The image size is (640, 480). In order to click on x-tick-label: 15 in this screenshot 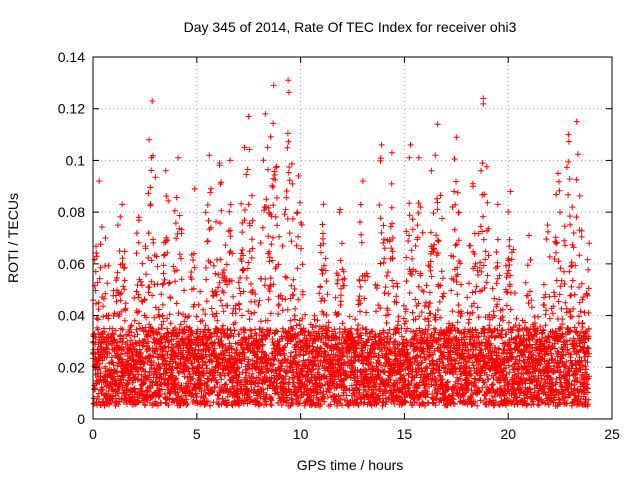, I will do `click(405, 434)`.